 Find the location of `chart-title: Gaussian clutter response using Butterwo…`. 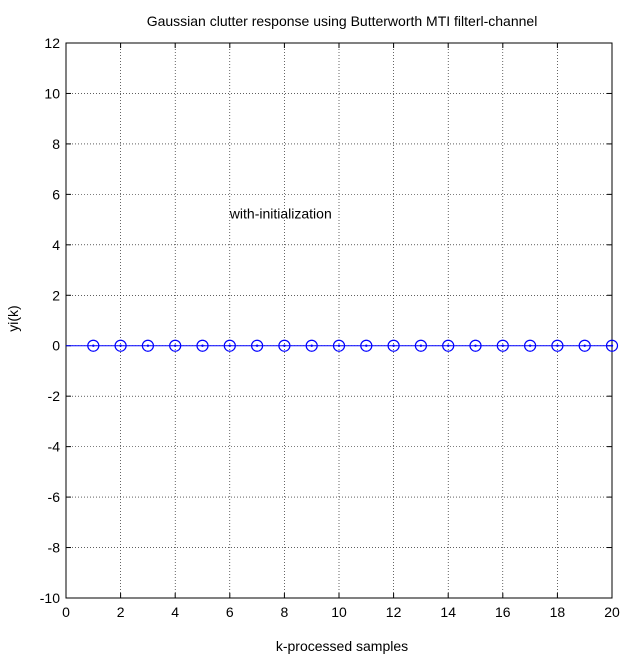

chart-title: Gaussian clutter response using Butterwo… is located at coordinates (342, 21).